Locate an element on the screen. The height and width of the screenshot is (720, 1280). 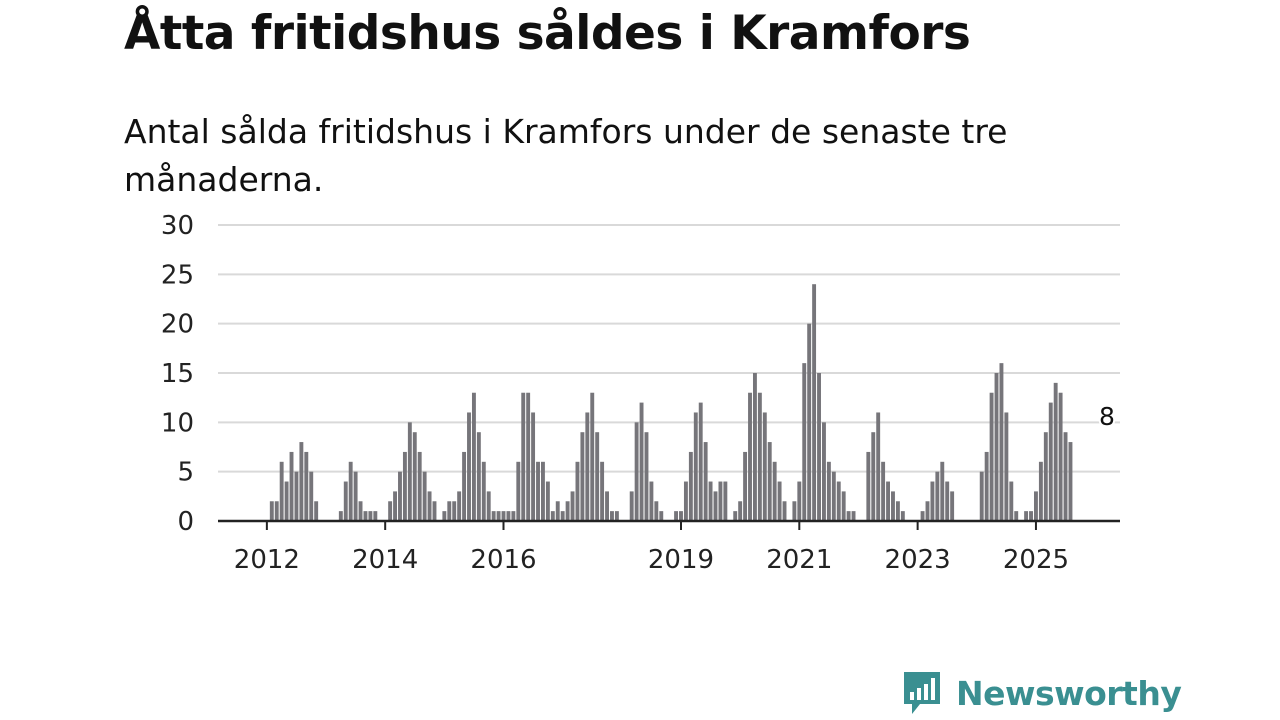
y-tick-label: 25 is located at coordinates (177, 275).